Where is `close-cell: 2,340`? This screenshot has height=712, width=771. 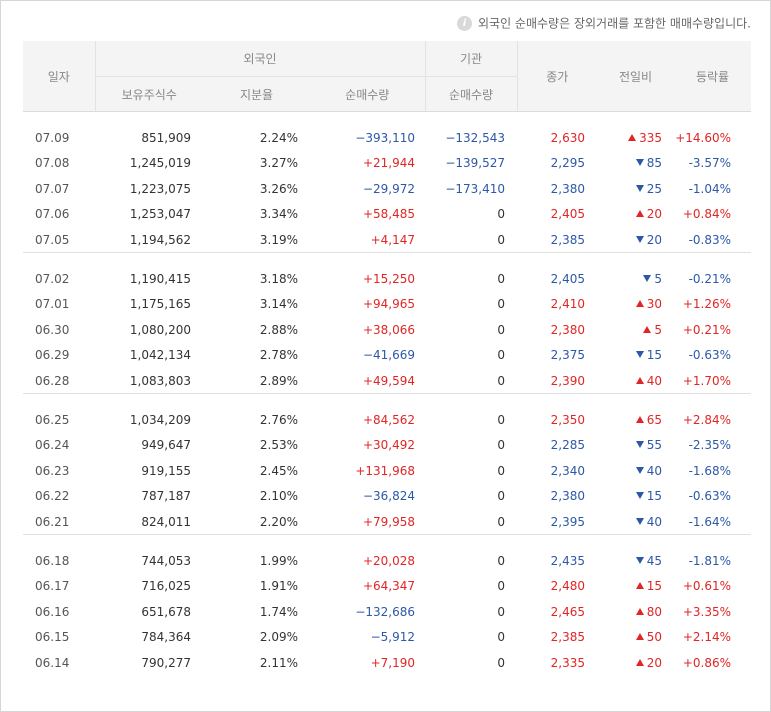
close-cell: 2,340 is located at coordinates (568, 470).